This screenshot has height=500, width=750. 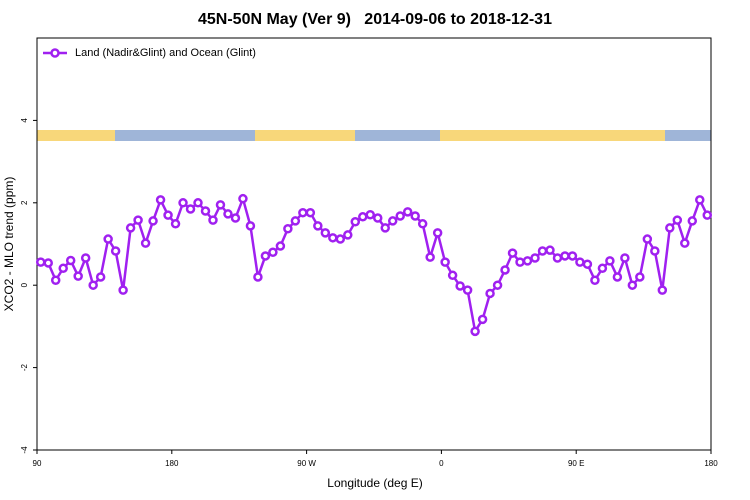 I want to click on y-tick-label: 2, so click(x=24, y=202).